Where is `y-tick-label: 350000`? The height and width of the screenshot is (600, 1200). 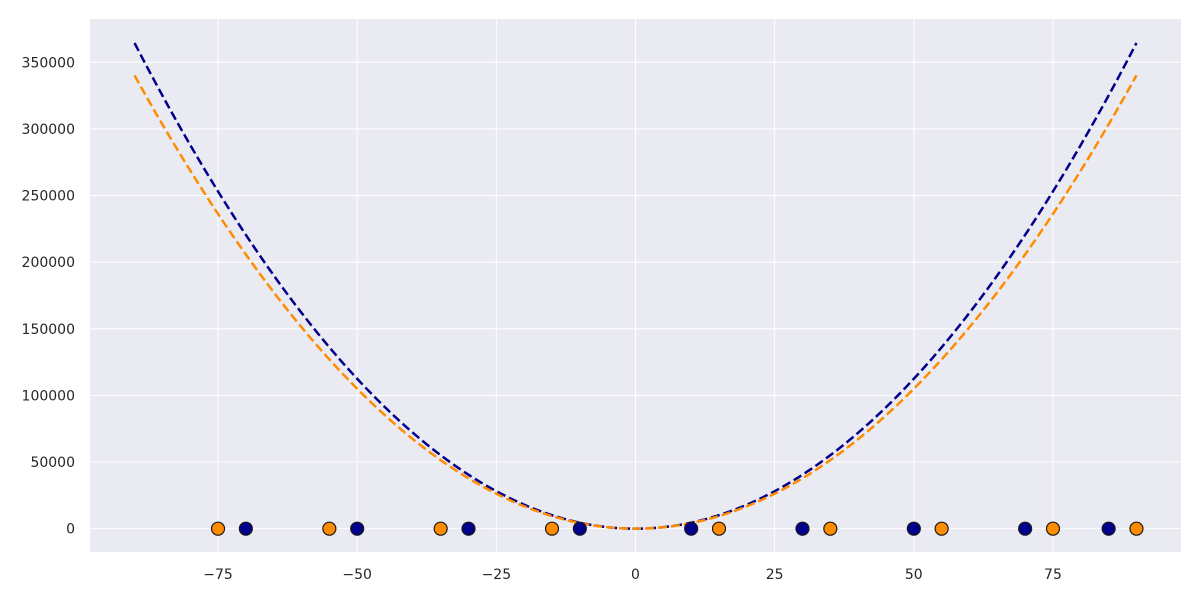
y-tick-label: 350000 is located at coordinates (48, 63).